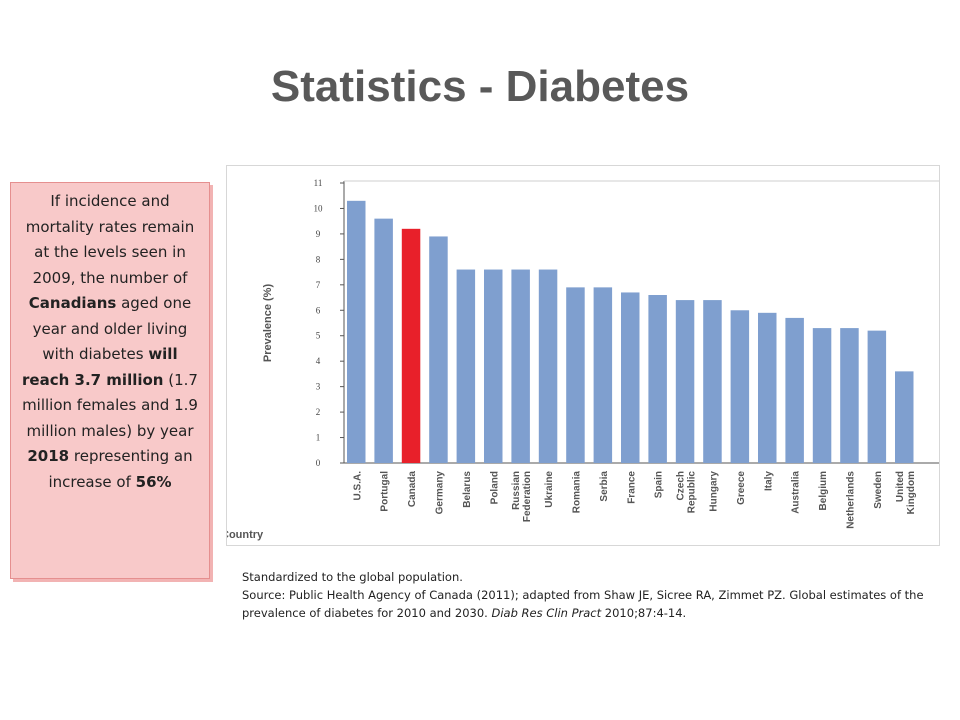  Describe the element at coordinates (796, 492) in the screenshot. I see `category-label: Australia` at that location.